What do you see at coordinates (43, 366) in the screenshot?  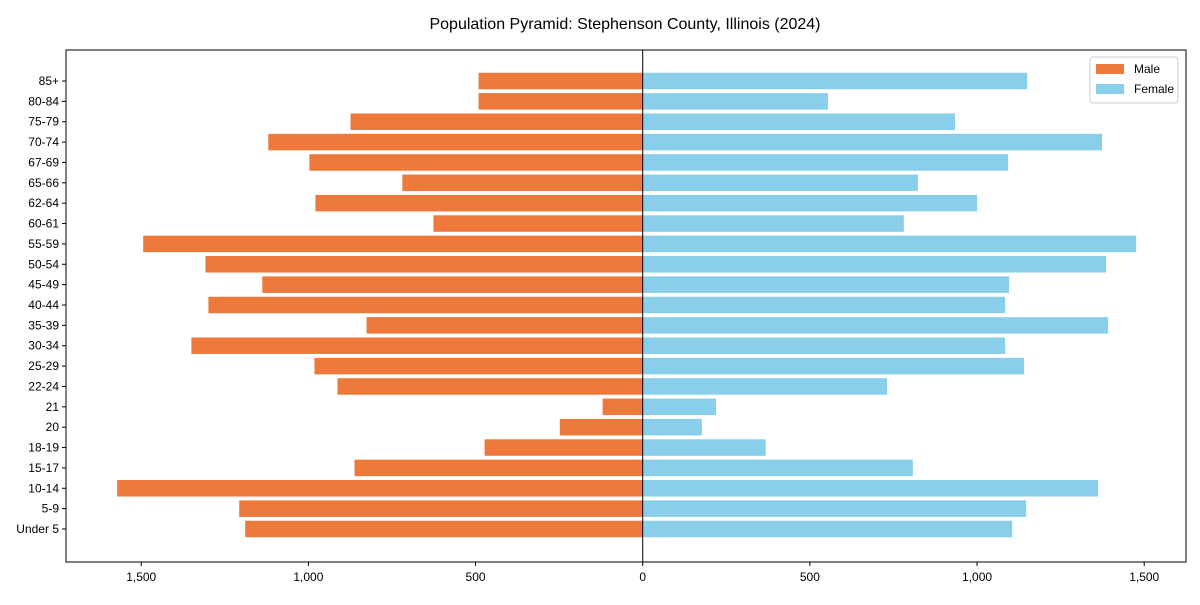 I see `y-tick-label: 25-29` at bounding box center [43, 366].